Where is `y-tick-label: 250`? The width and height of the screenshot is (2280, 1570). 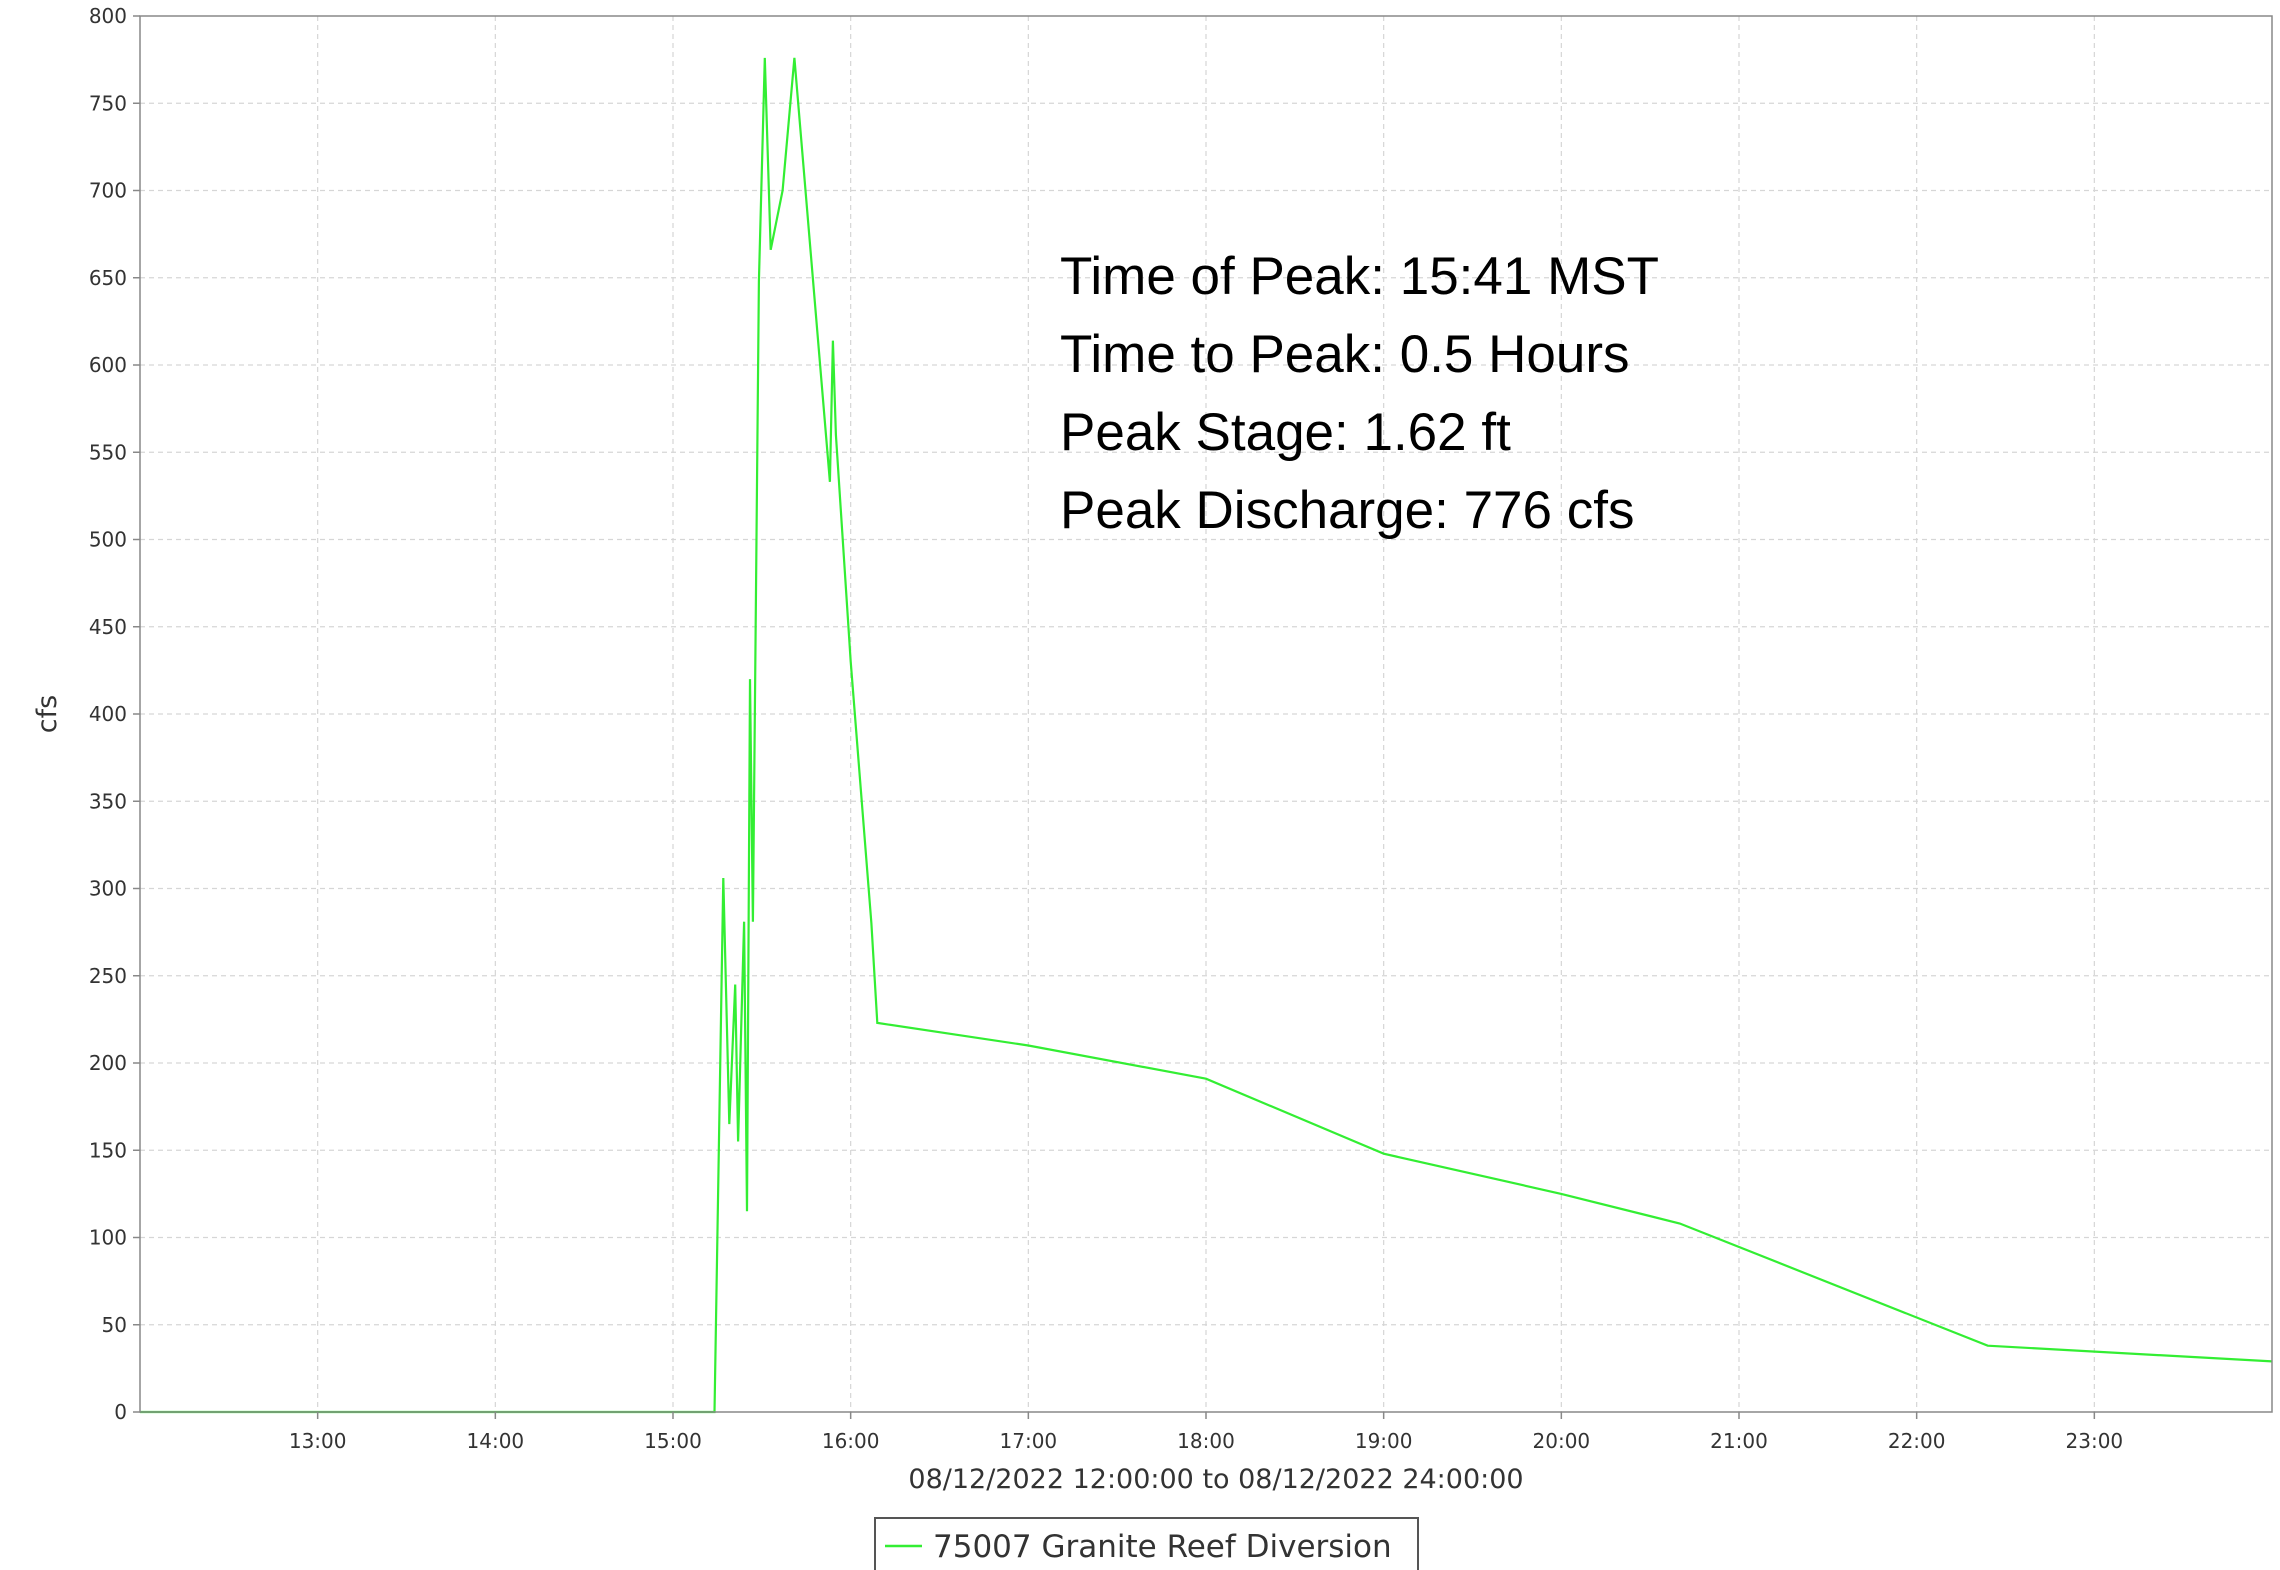 y-tick-label: 250 is located at coordinates (108, 976).